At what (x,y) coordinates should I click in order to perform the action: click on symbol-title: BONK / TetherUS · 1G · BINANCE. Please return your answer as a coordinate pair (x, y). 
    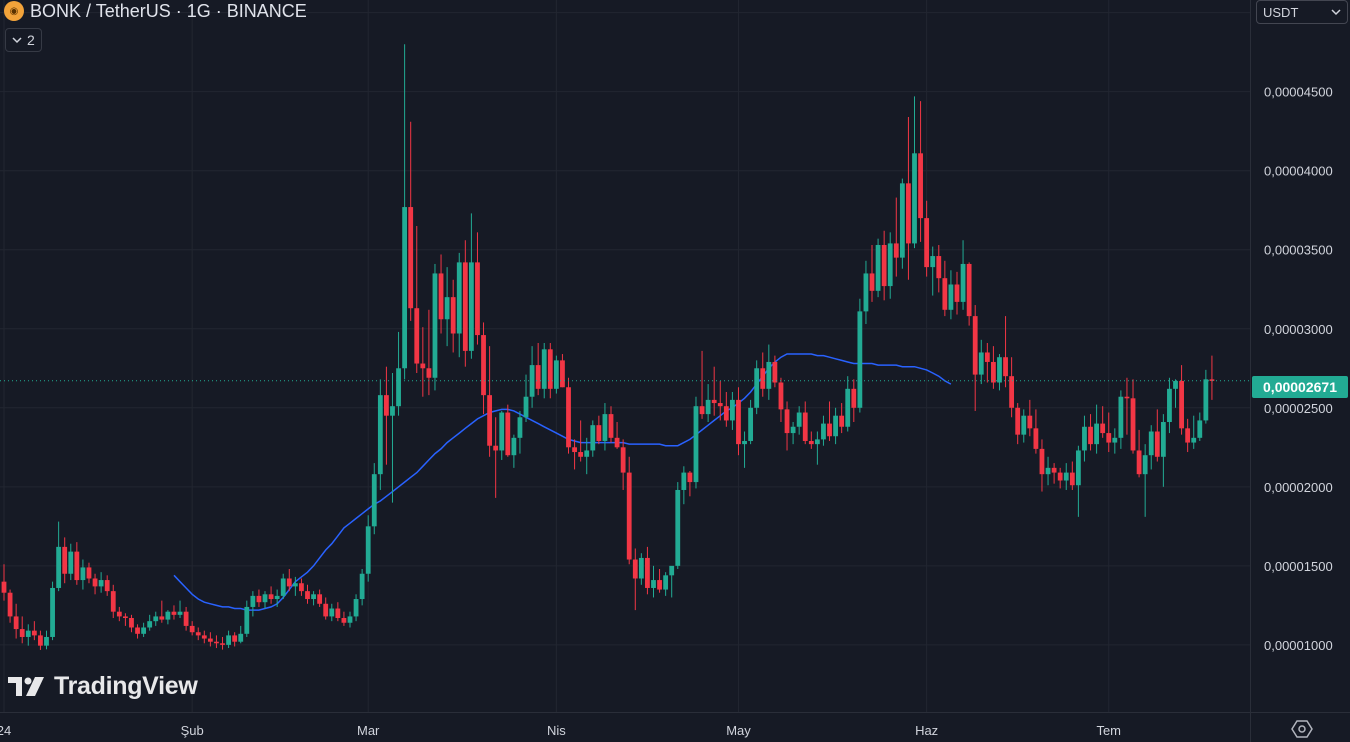
    Looking at the image, I should click on (168, 10).